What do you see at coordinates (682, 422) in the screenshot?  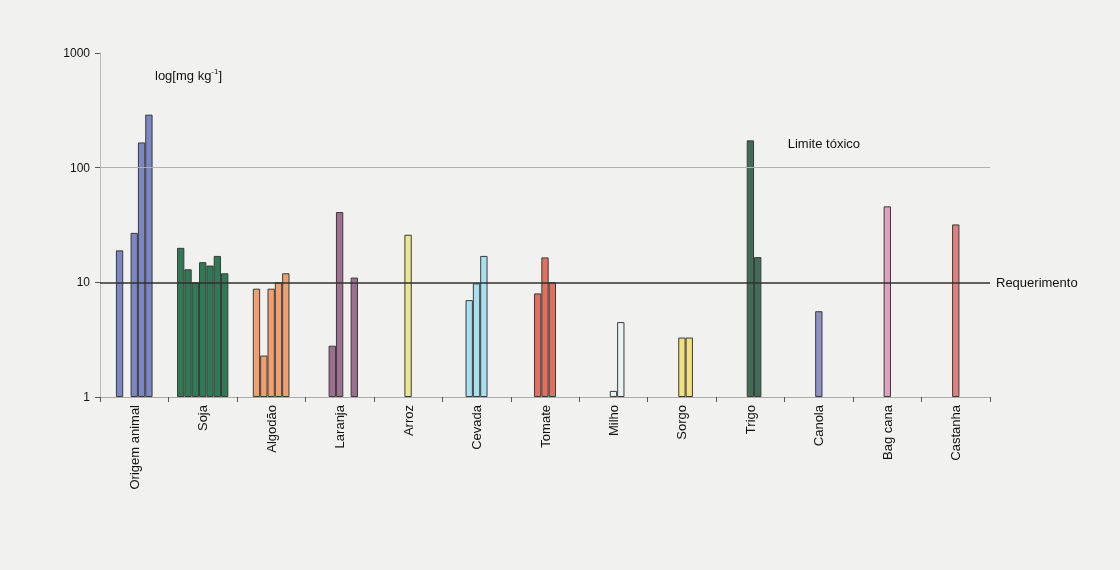 I see `x-tick-label: Sorgo` at bounding box center [682, 422].